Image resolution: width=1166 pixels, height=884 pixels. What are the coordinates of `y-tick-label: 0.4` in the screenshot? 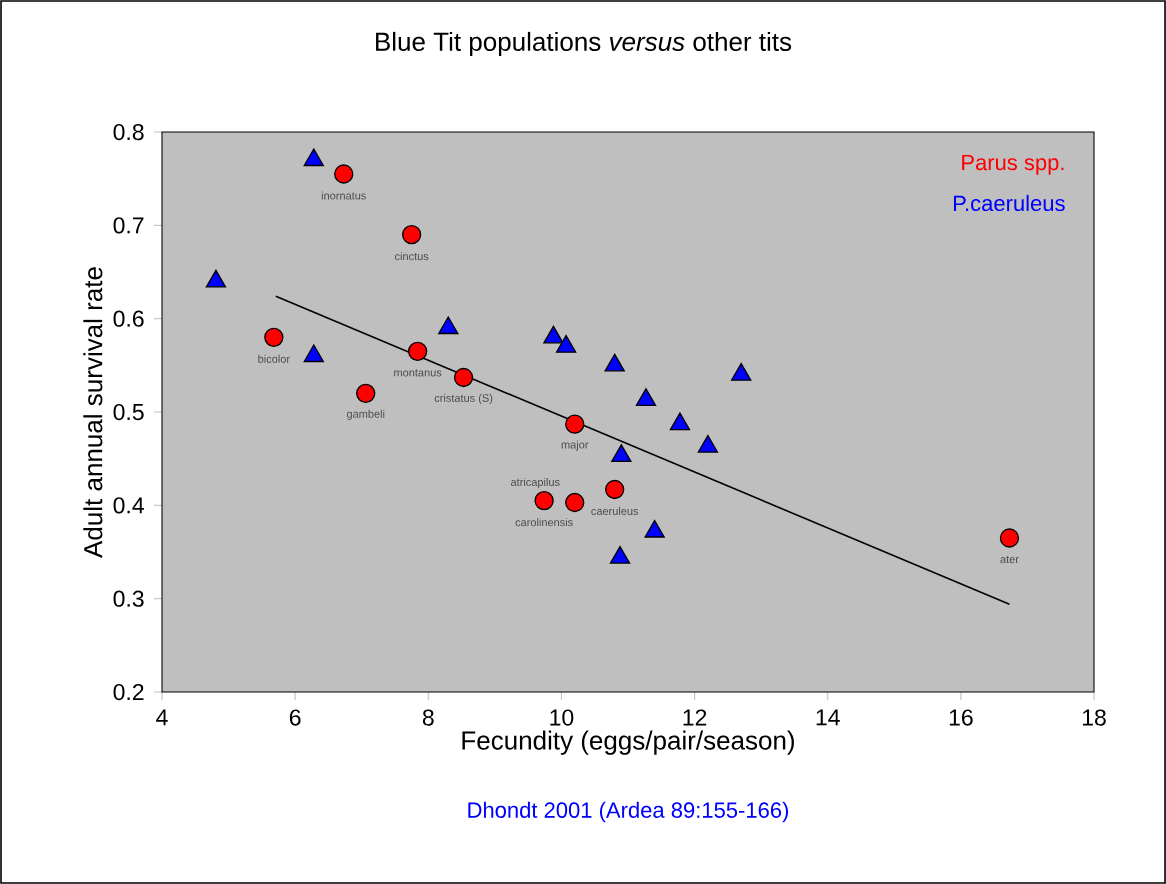 It's located at (128, 505).